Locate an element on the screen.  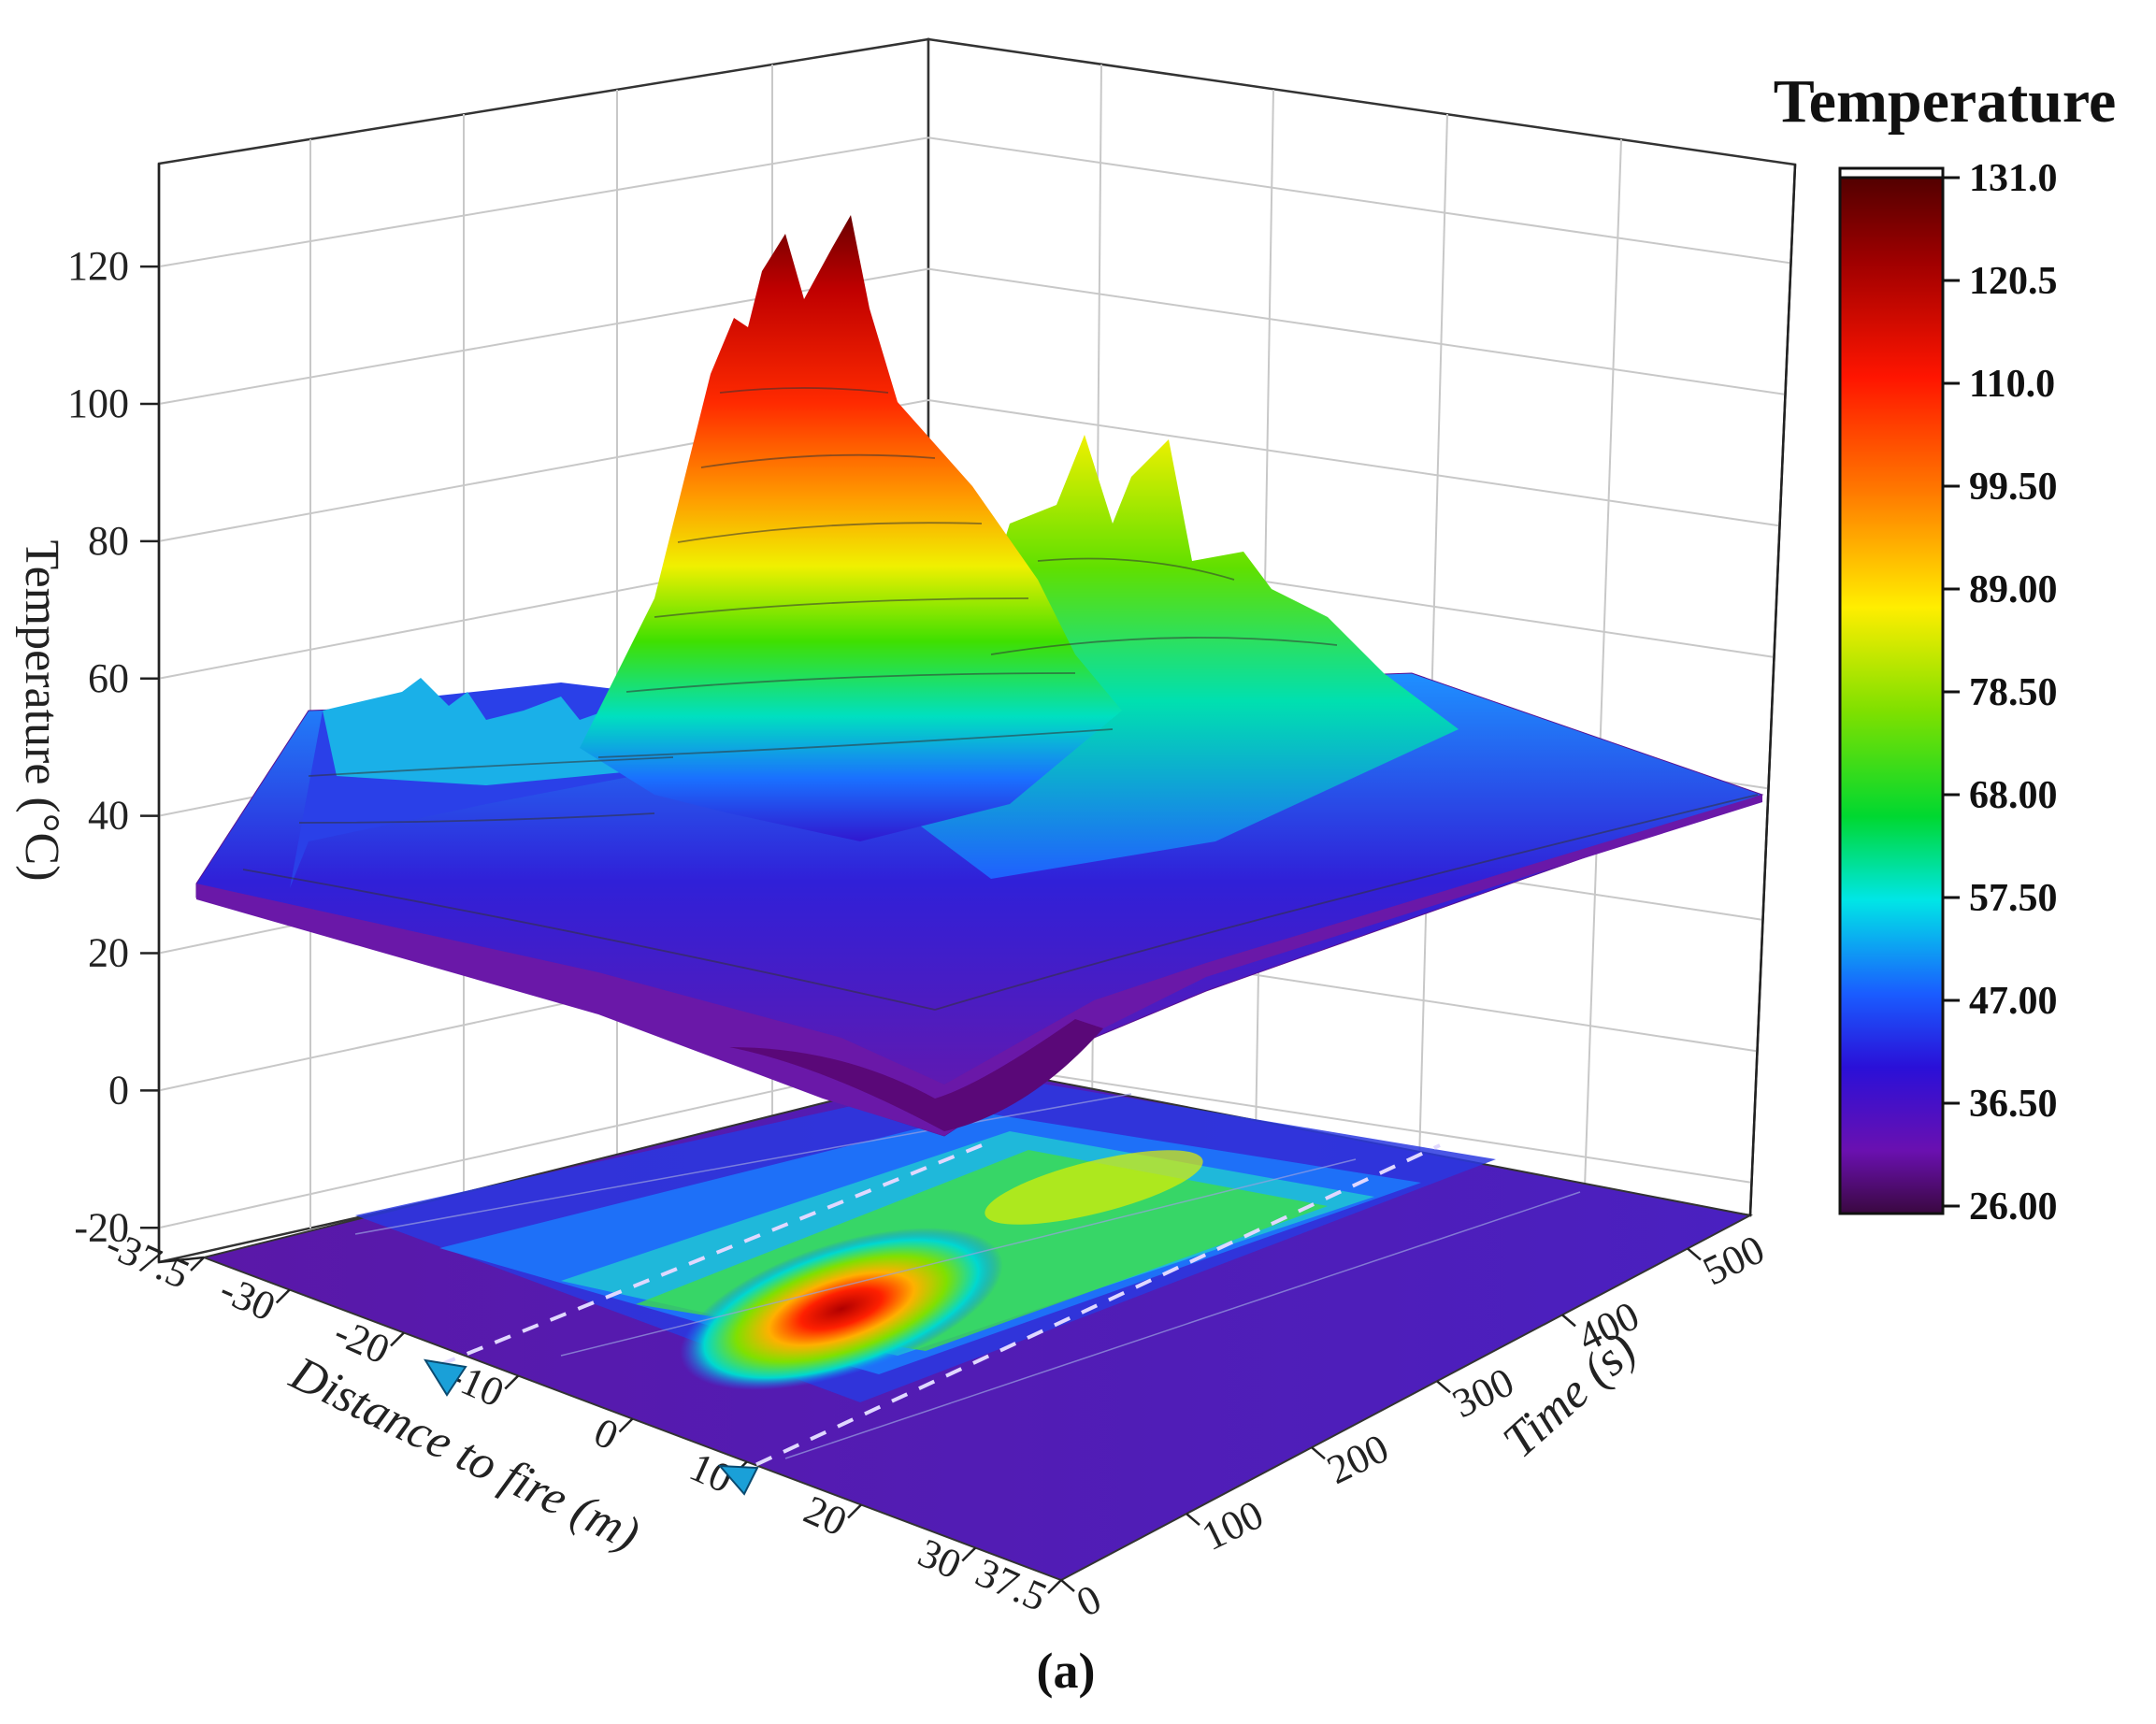
colorbar-tick-label: 131.0 is located at coordinates (2014, 179).